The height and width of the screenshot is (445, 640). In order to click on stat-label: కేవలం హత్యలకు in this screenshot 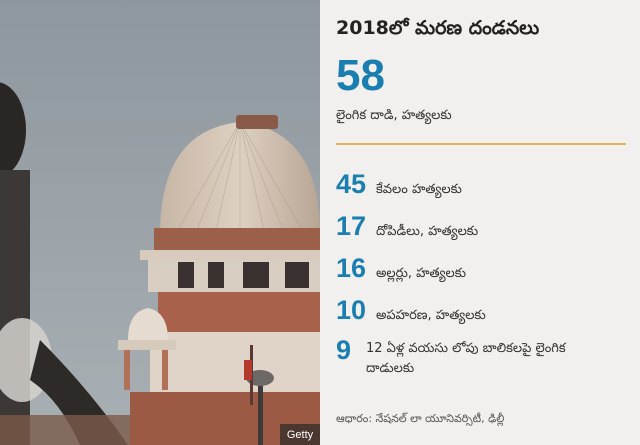, I will do `click(419, 189)`.